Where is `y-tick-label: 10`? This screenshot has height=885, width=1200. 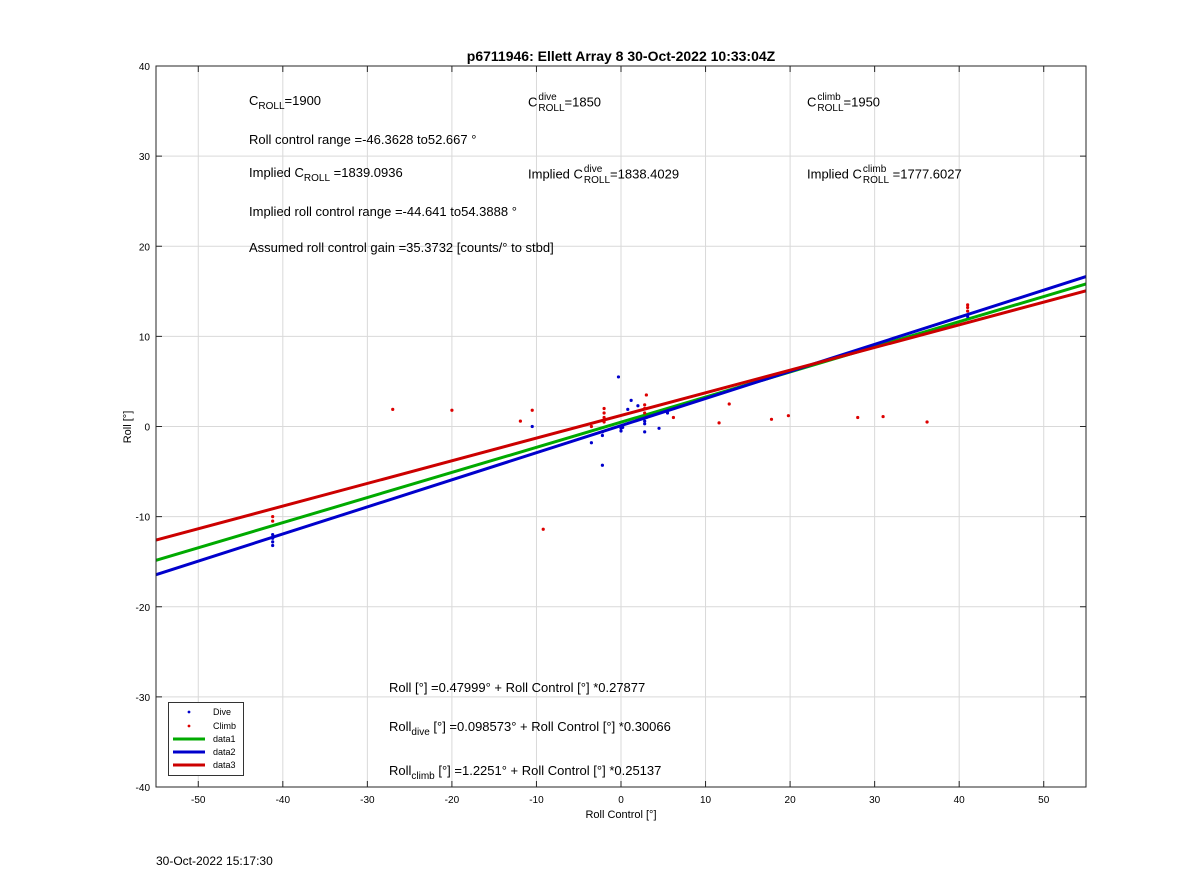 y-tick-label: 10 is located at coordinates (145, 337).